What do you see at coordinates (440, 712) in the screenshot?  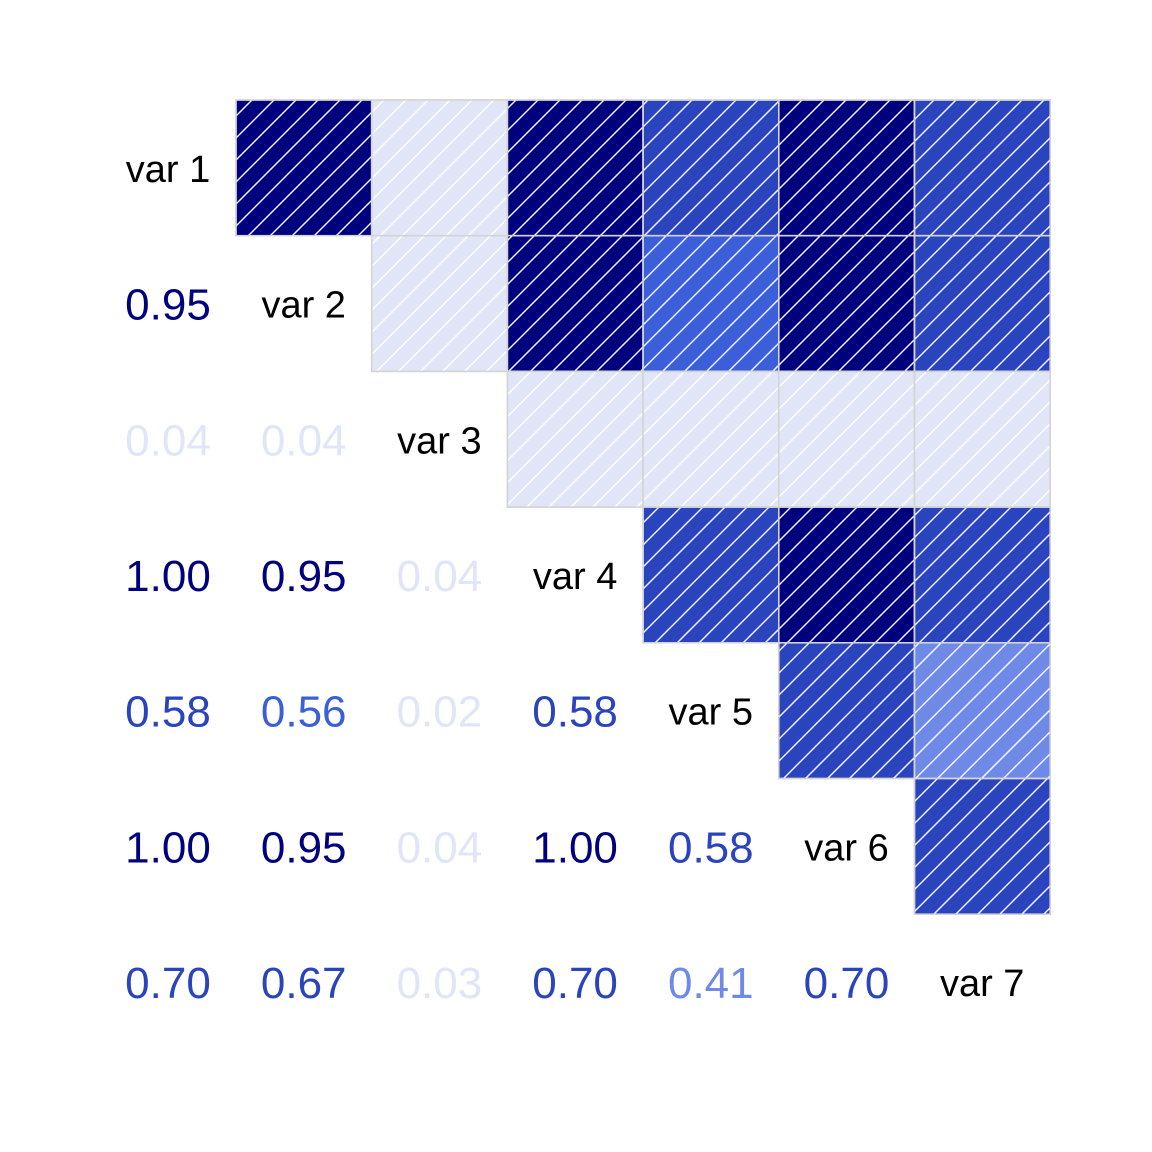 I see `correlation-value-label: 0.02` at bounding box center [440, 712].